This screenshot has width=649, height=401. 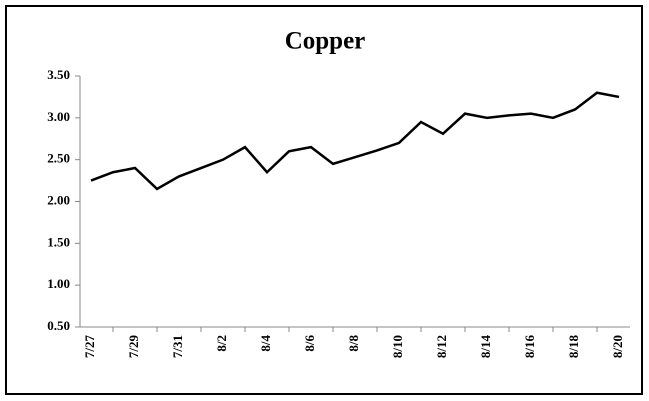 What do you see at coordinates (485, 347) in the screenshot?
I see `x-tick-label: 8/14` at bounding box center [485, 347].